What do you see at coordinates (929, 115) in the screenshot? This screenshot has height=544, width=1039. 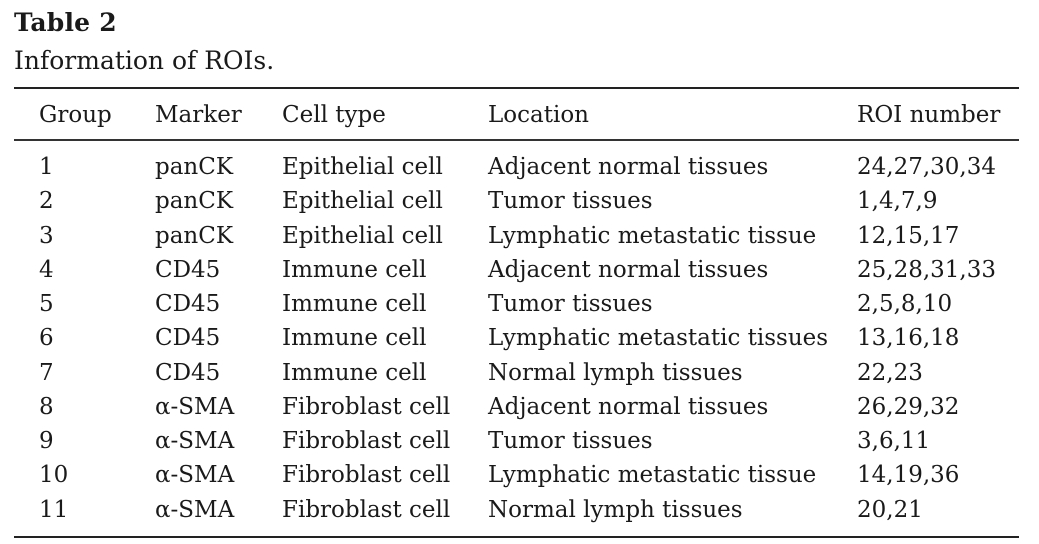 I see `column-header-roi-number: ROI number` at bounding box center [929, 115].